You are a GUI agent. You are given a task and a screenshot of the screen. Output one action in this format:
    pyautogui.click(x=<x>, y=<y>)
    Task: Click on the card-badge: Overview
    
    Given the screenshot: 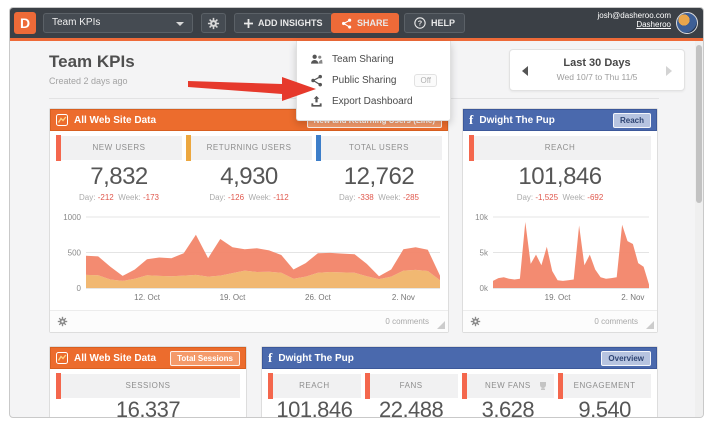 What is the action you would take?
    pyautogui.click(x=626, y=358)
    